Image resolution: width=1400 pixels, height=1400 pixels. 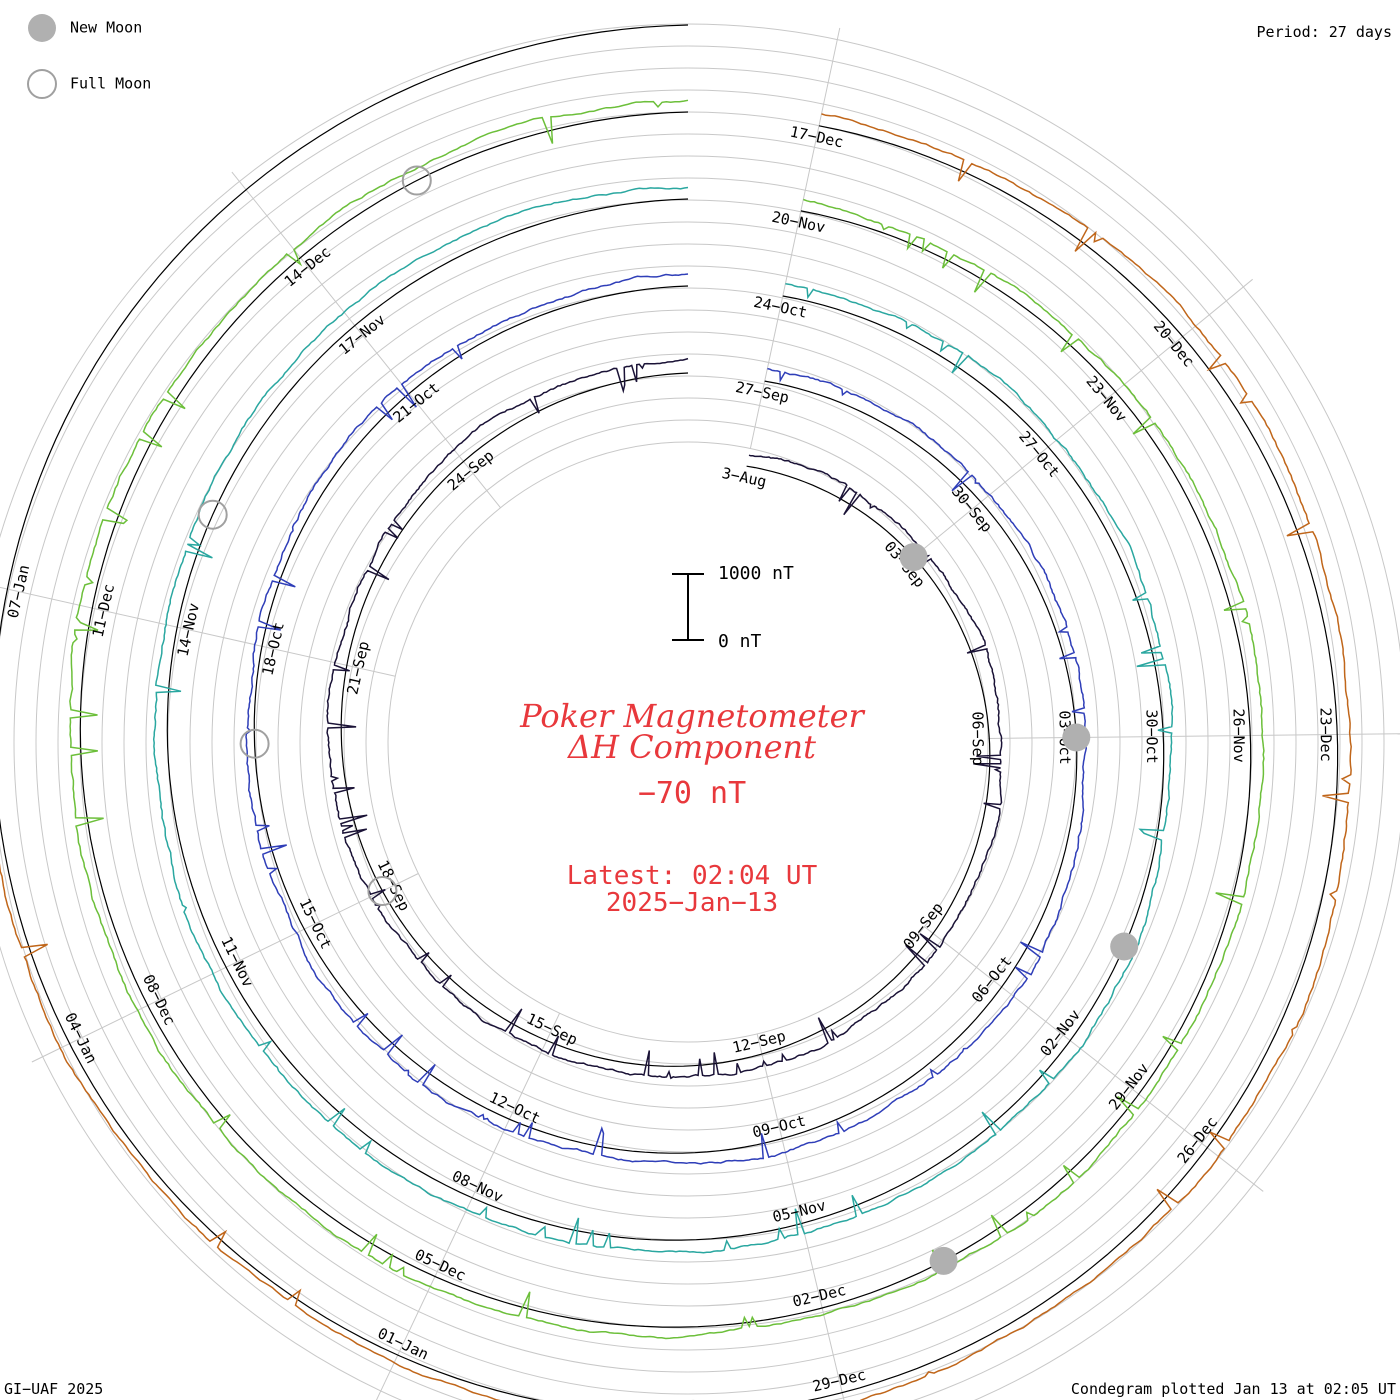 I want to click on date-label: 09−Sep, so click(x=923, y=926).